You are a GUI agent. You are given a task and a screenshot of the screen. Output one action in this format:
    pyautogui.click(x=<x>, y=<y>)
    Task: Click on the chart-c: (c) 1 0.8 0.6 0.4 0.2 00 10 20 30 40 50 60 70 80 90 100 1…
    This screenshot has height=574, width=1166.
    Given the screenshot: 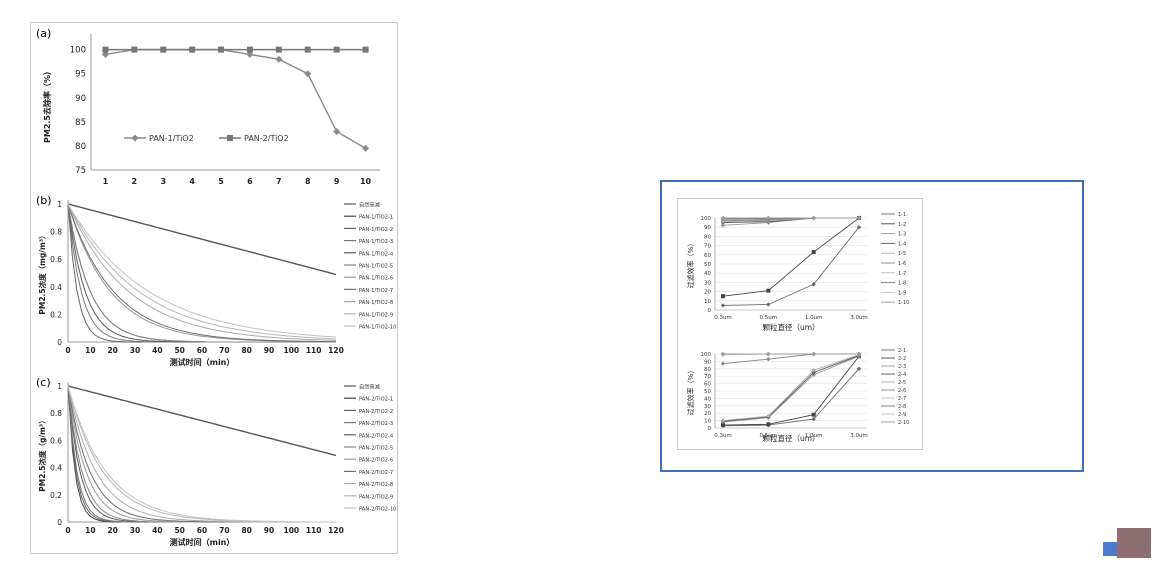 What is the action you would take?
    pyautogui.click(x=216, y=461)
    